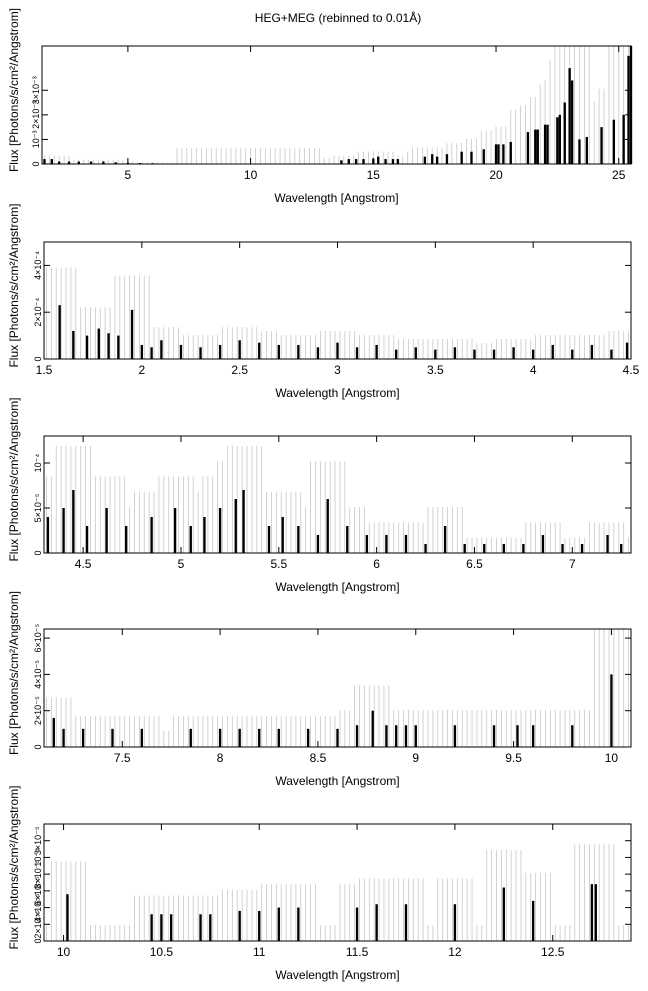 This screenshot has width=648, height=991. I want to click on x-tick-label: 9.5, so click(513, 758).